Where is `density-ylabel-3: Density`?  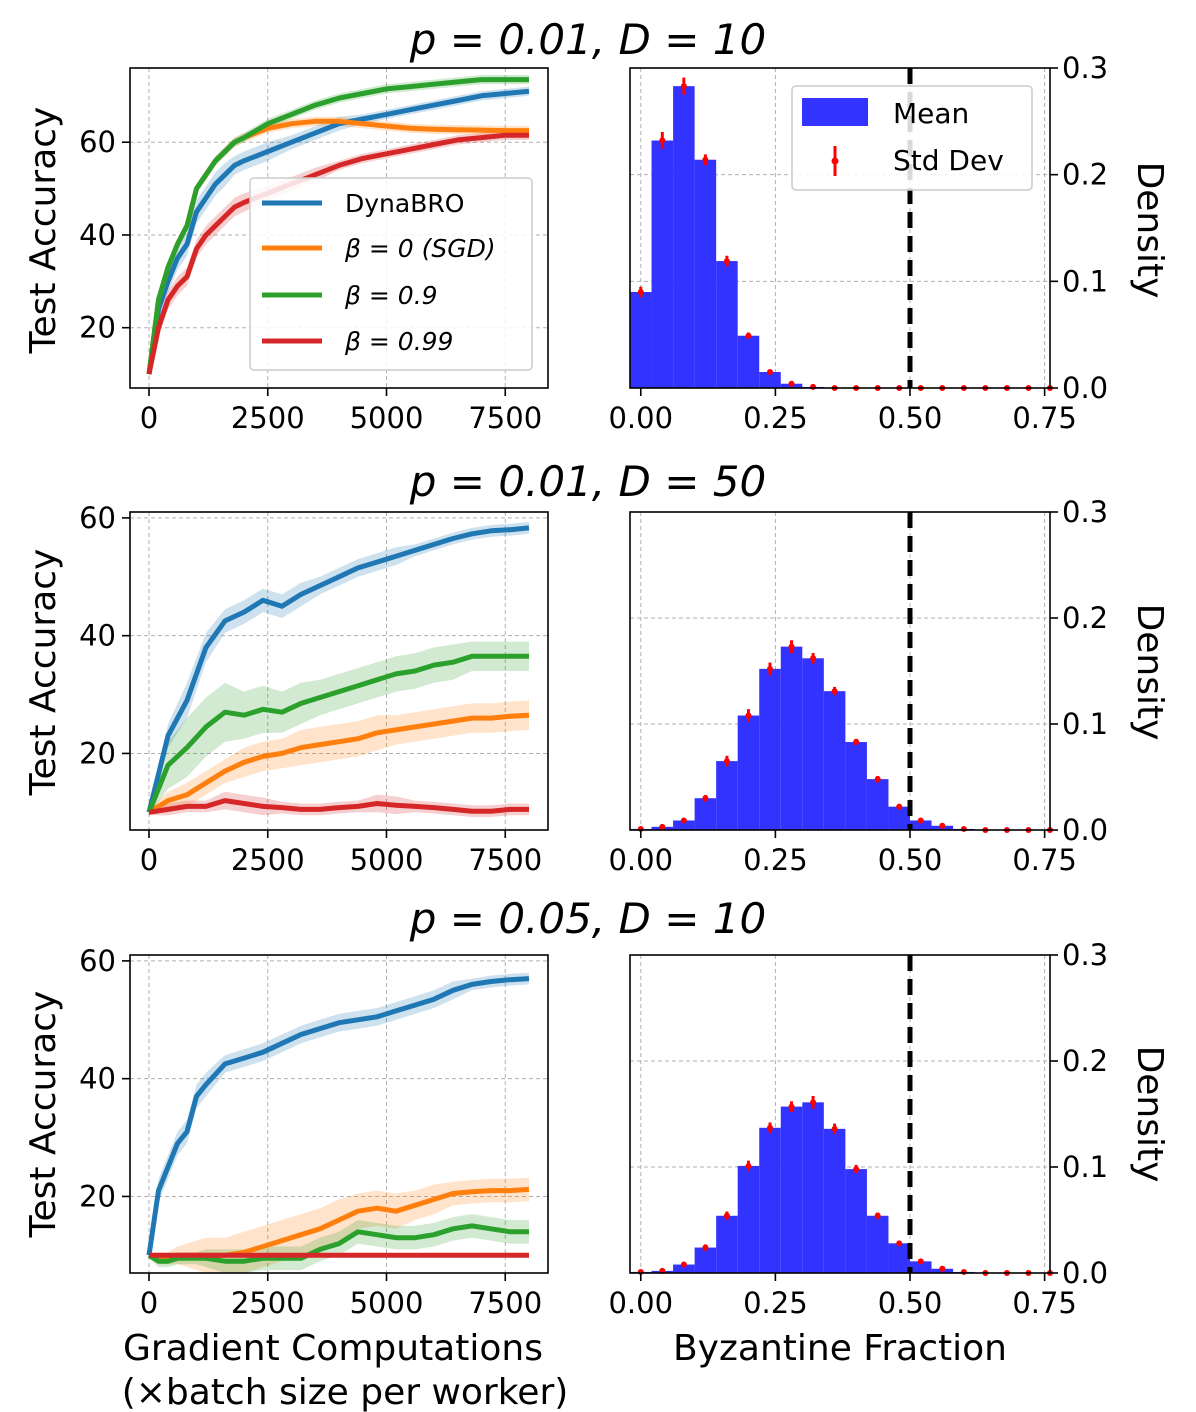 density-ylabel-3: Density is located at coordinates (1149, 1114).